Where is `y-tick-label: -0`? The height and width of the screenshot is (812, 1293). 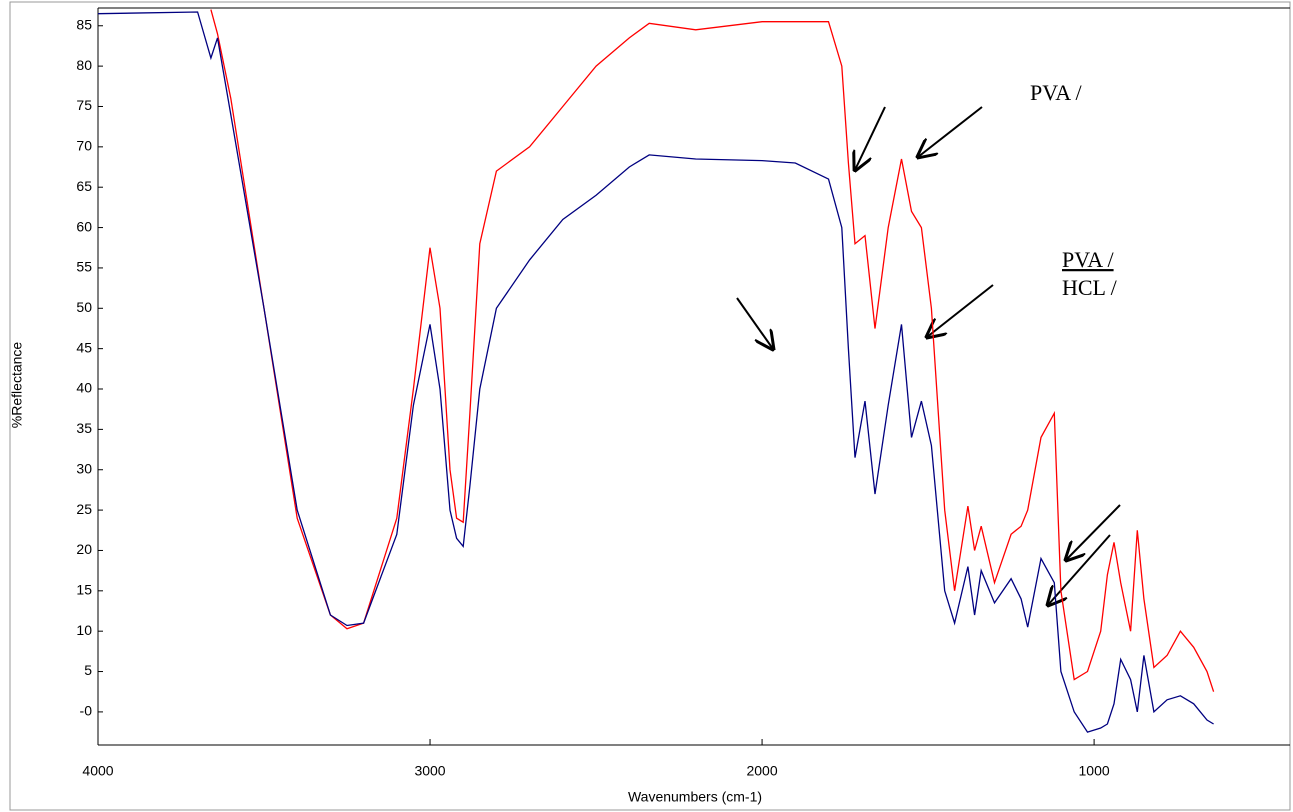 y-tick-label: -0 is located at coordinates (86, 711).